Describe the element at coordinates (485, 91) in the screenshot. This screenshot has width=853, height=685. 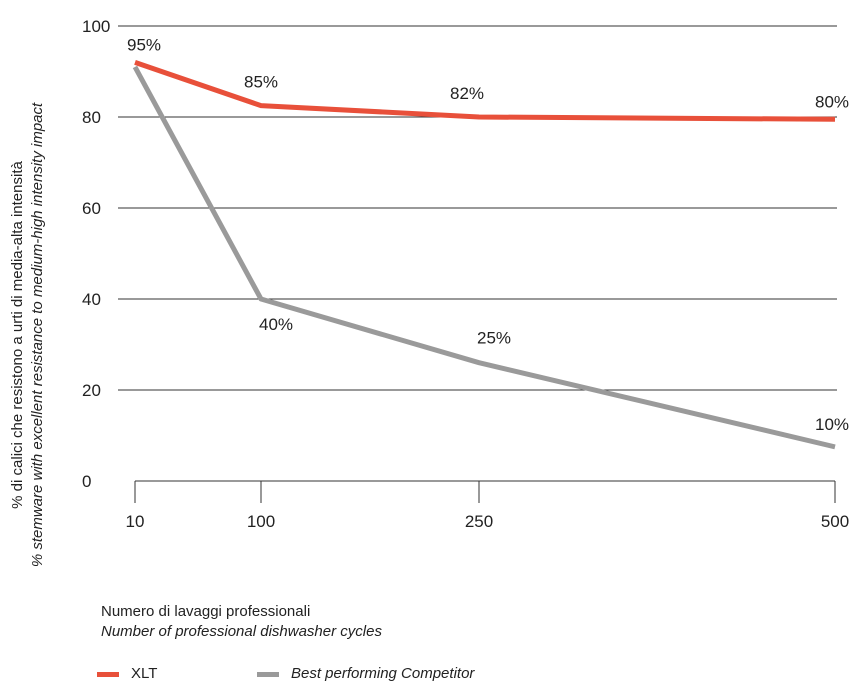
I see `series-line-xlt` at that location.